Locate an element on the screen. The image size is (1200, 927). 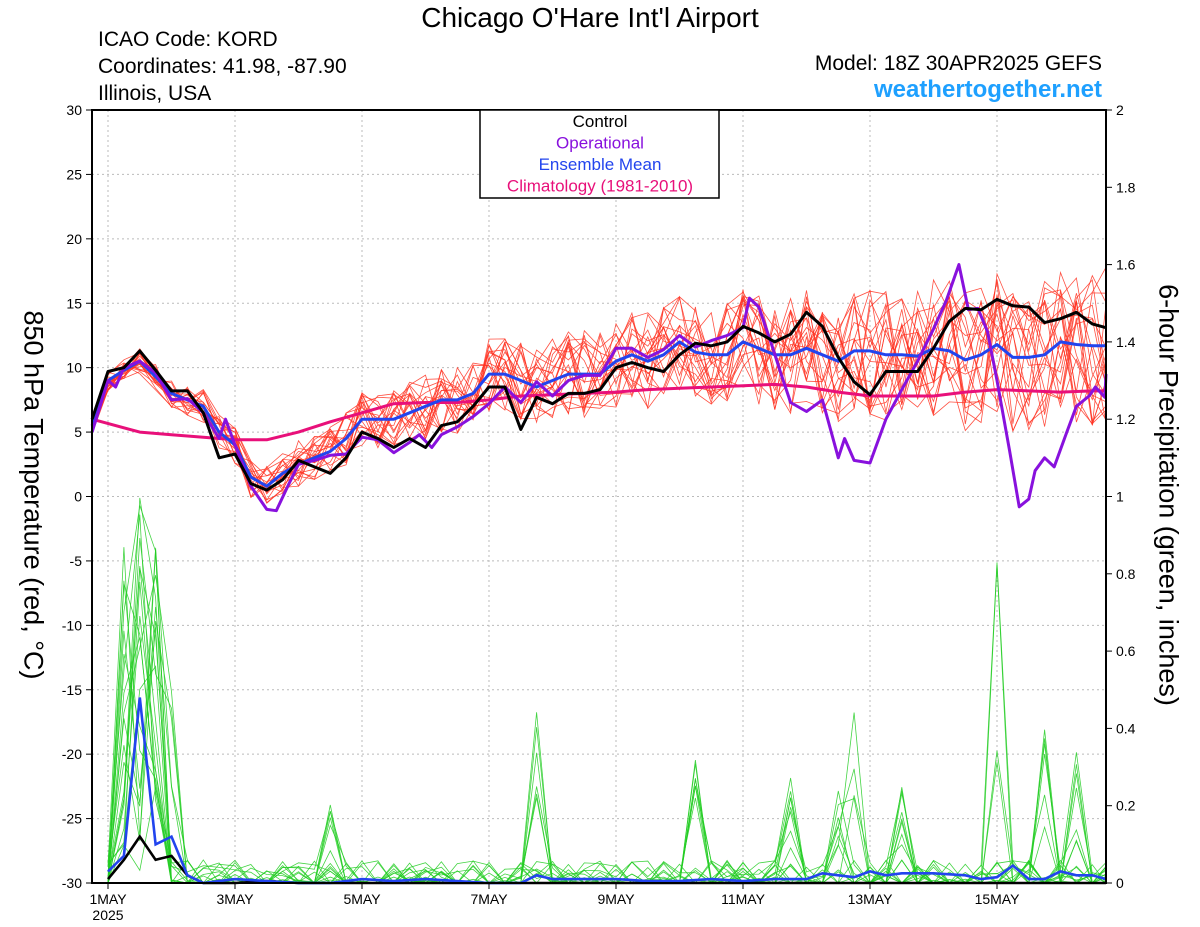
icao-code: ICAO Code: KORD is located at coordinates (188, 39).